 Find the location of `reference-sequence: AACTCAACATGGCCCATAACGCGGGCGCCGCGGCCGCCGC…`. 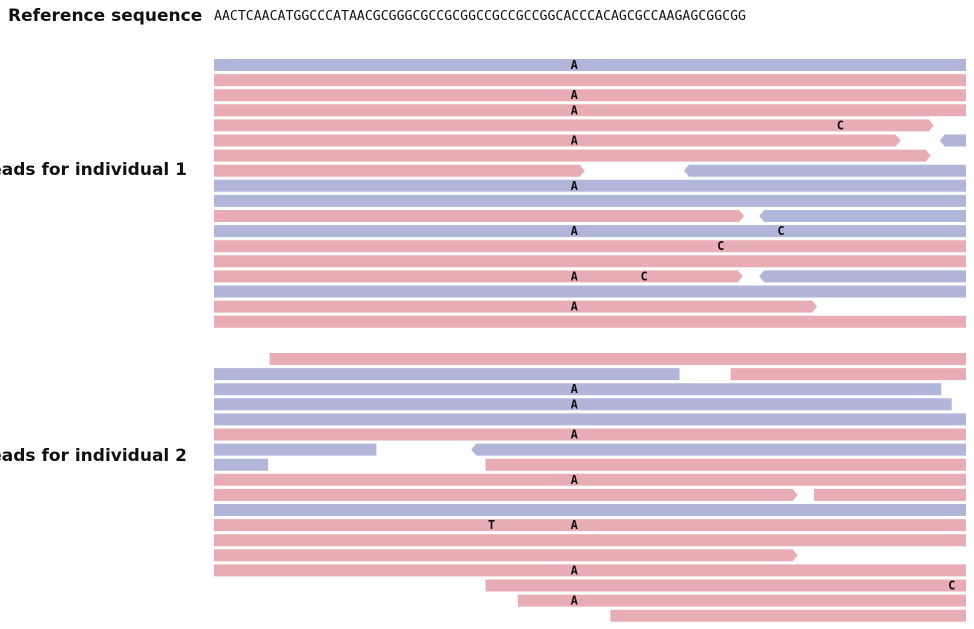

reference-sequence: AACTCAACATGGCCCATAACGCGGGCGCCGCGGCCGCCGC… is located at coordinates (480, 16).